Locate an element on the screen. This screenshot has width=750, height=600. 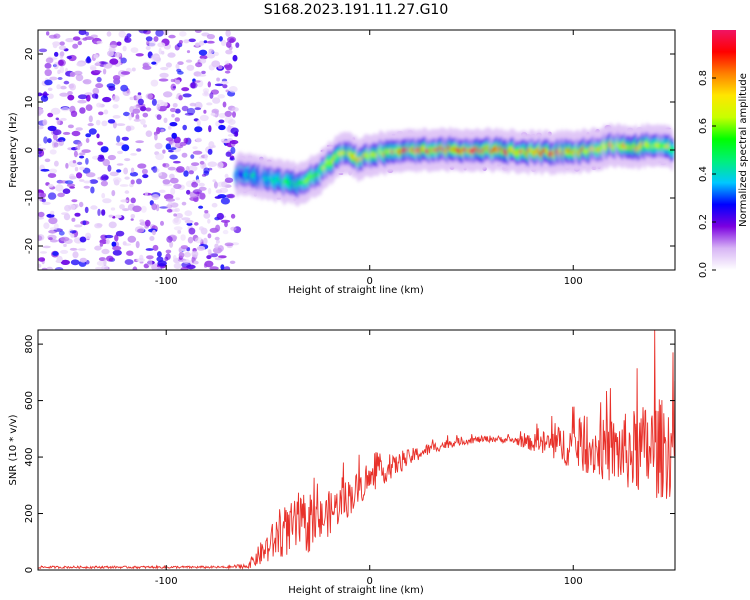
x-tick-label: 100 is located at coordinates (573, 581).